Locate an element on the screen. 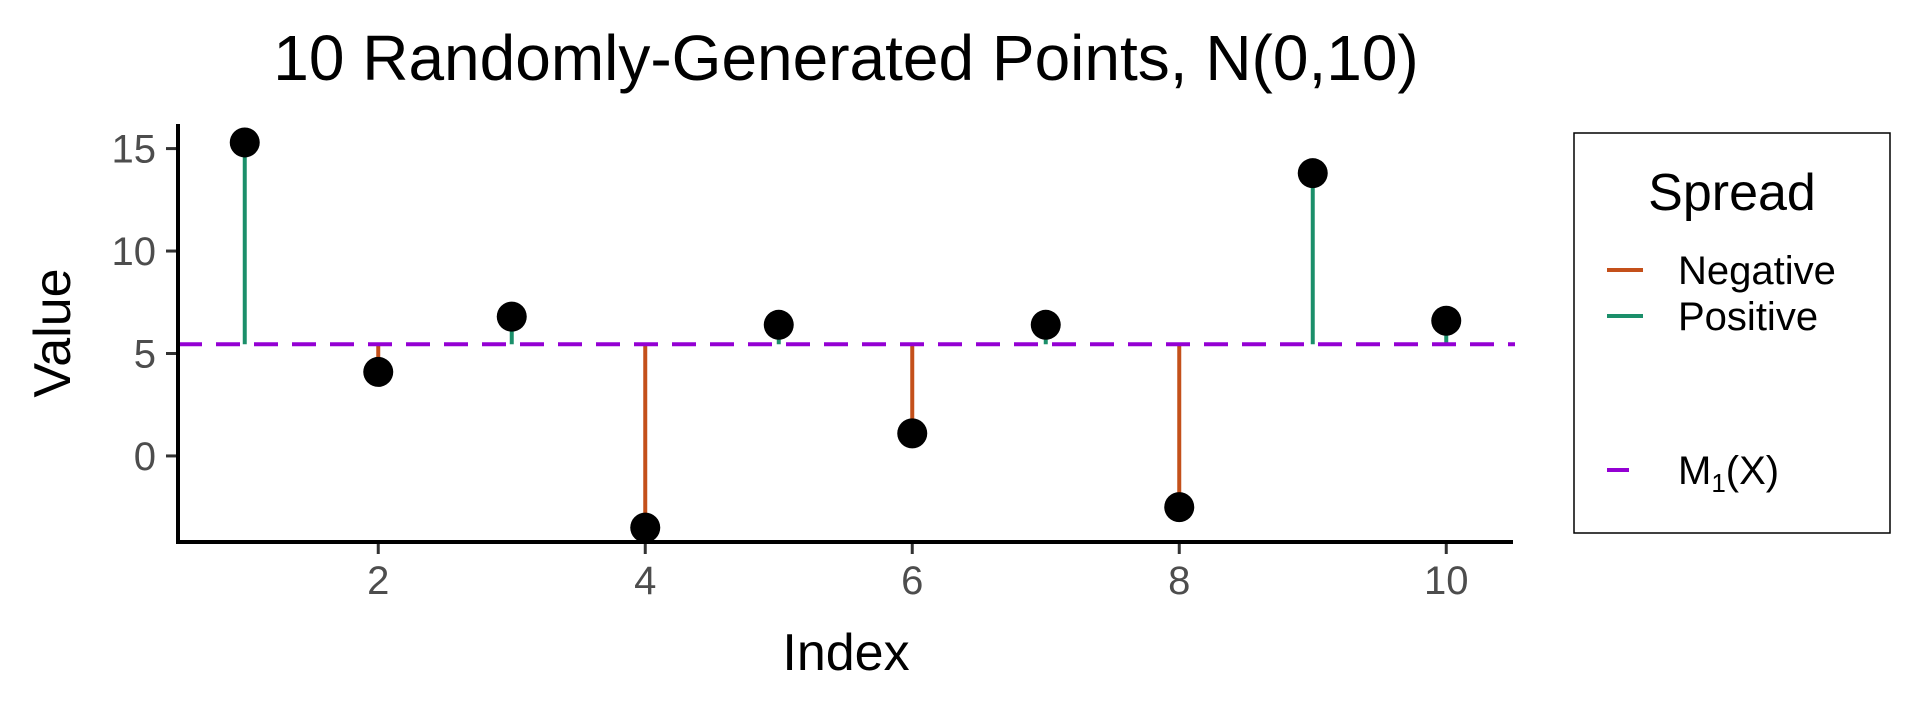 This screenshot has width=1920, height=710. legend-title: Spread is located at coordinates (1732, 193).